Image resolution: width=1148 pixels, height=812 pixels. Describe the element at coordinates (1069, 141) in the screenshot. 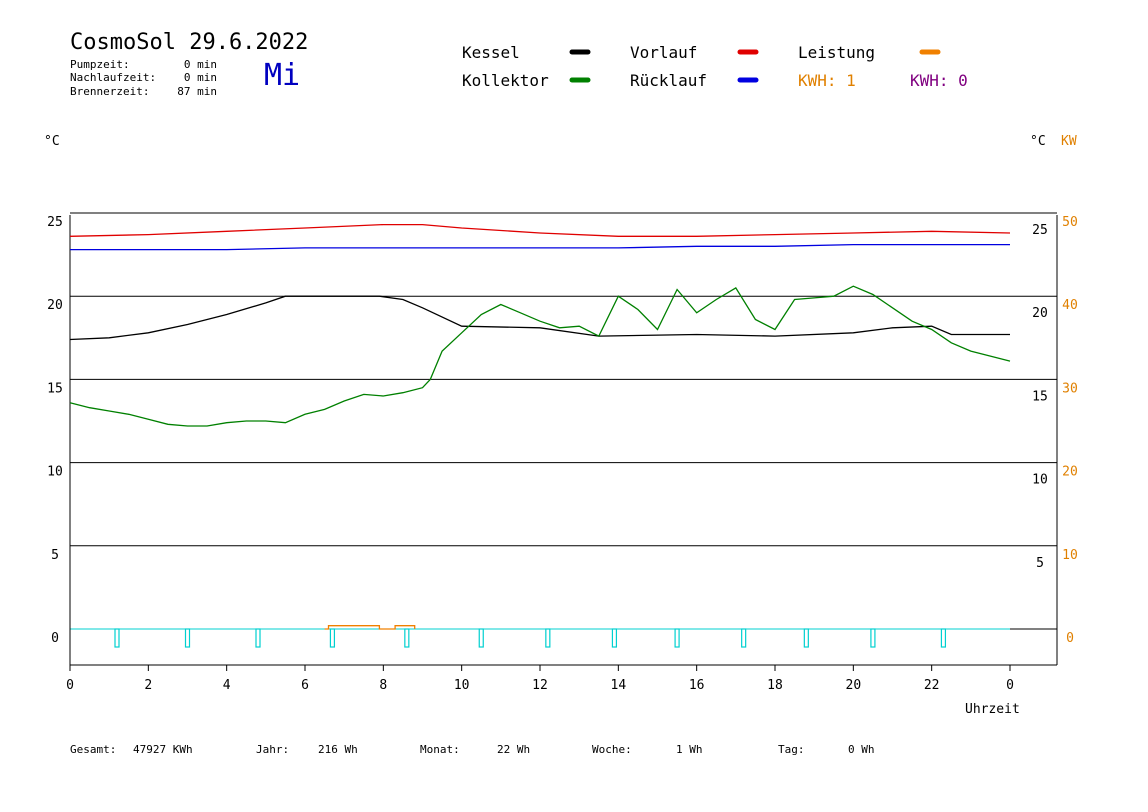

I see `right-axis-unit-kw: KW` at that location.